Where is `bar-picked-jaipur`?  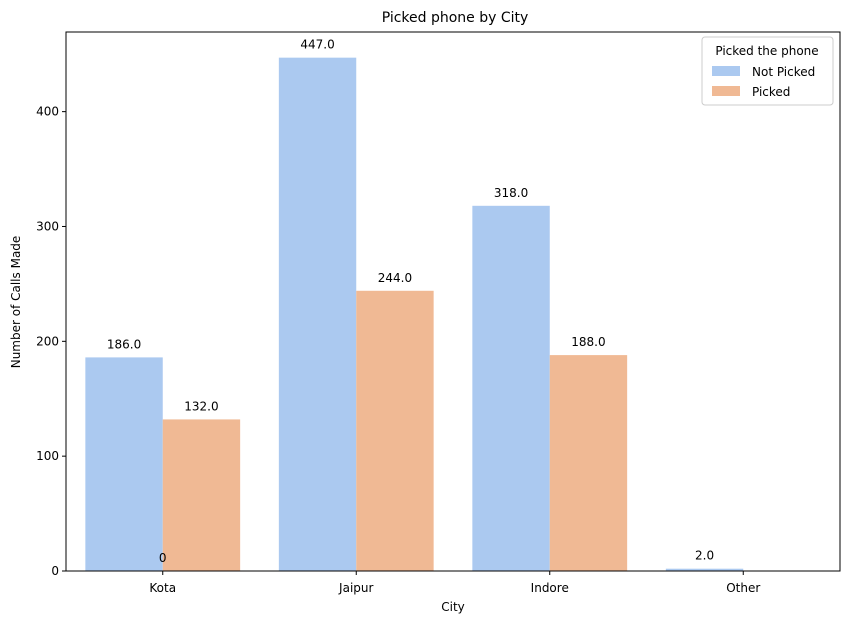
bar-picked-jaipur is located at coordinates (395, 430).